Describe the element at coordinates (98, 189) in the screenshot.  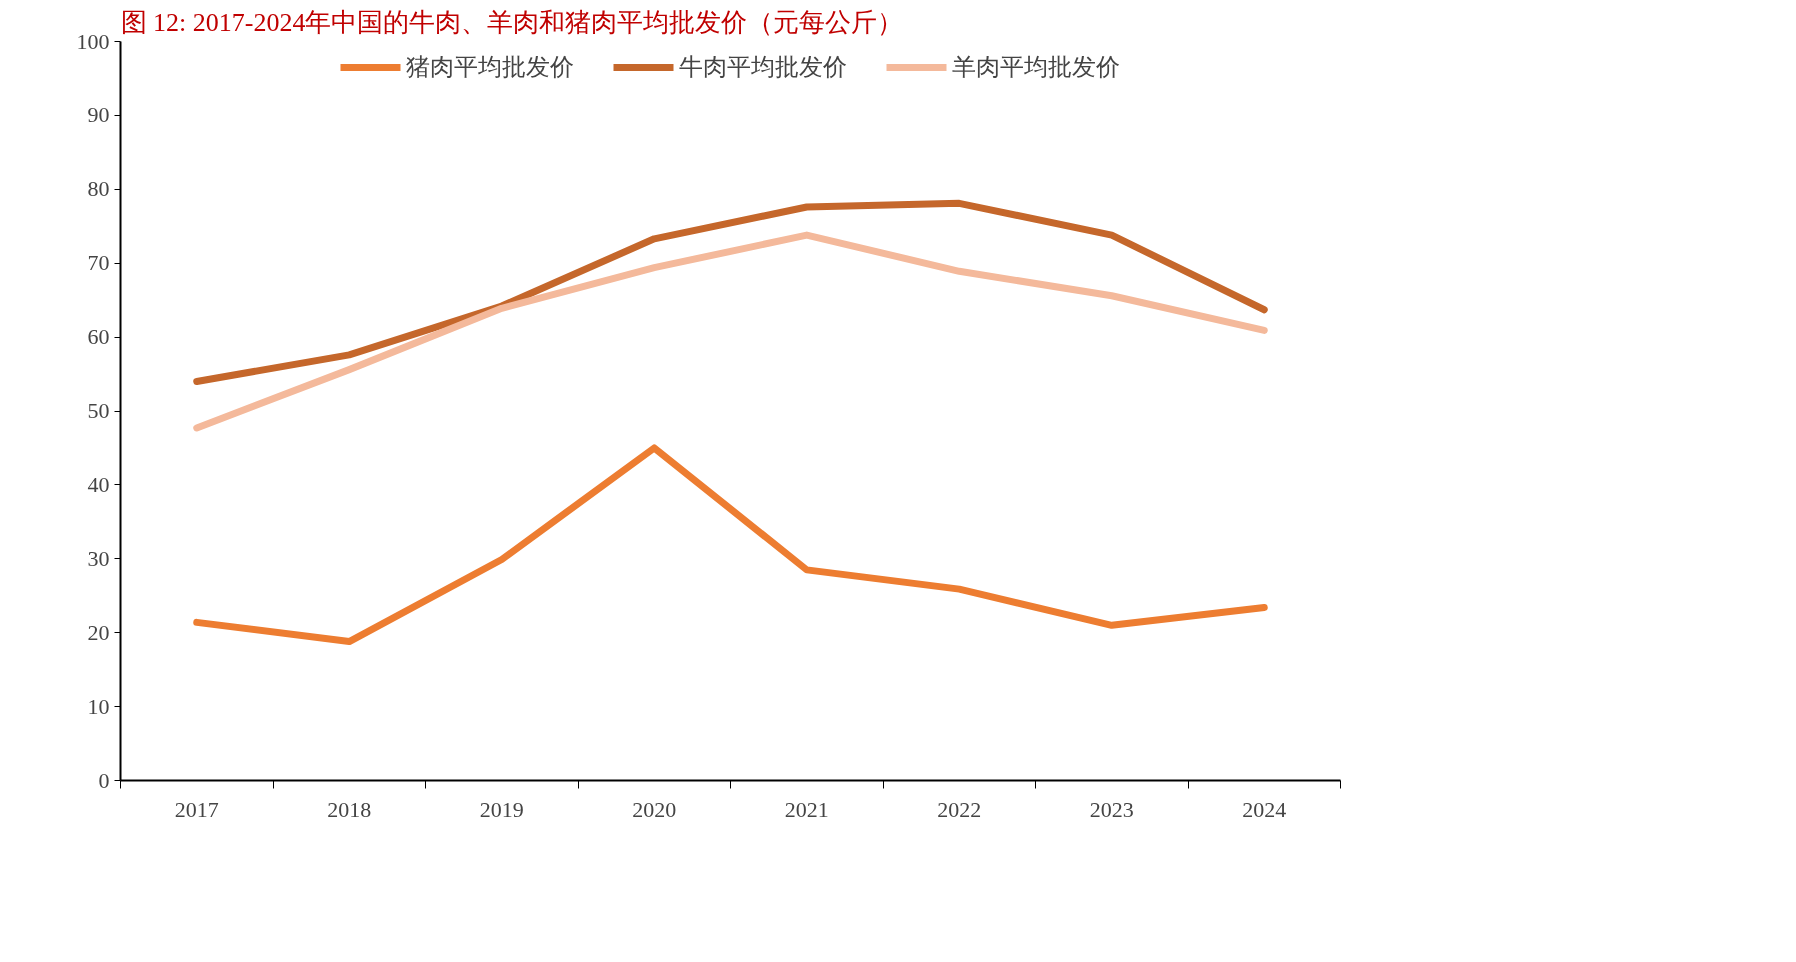
I see `y-tick-label: 80` at that location.